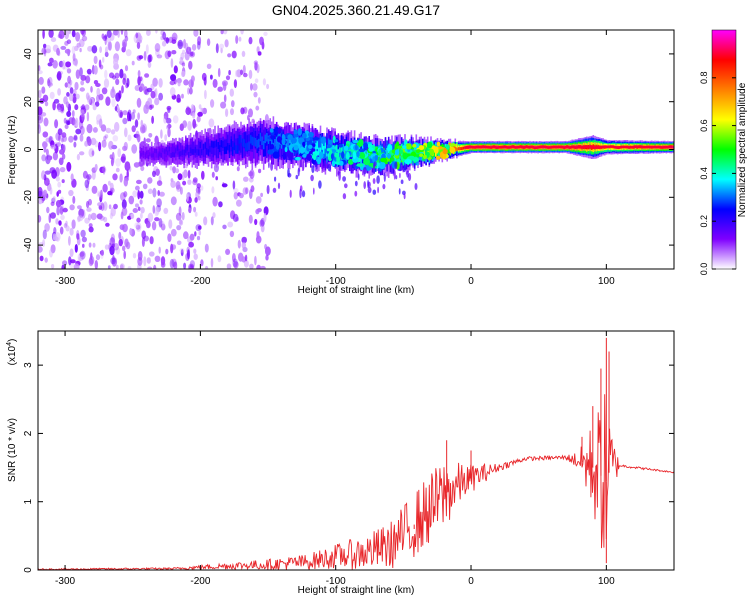 The image size is (750, 600). Describe the element at coordinates (28, 433) in the screenshot. I see `snr-y-tick-label: 2` at that location.